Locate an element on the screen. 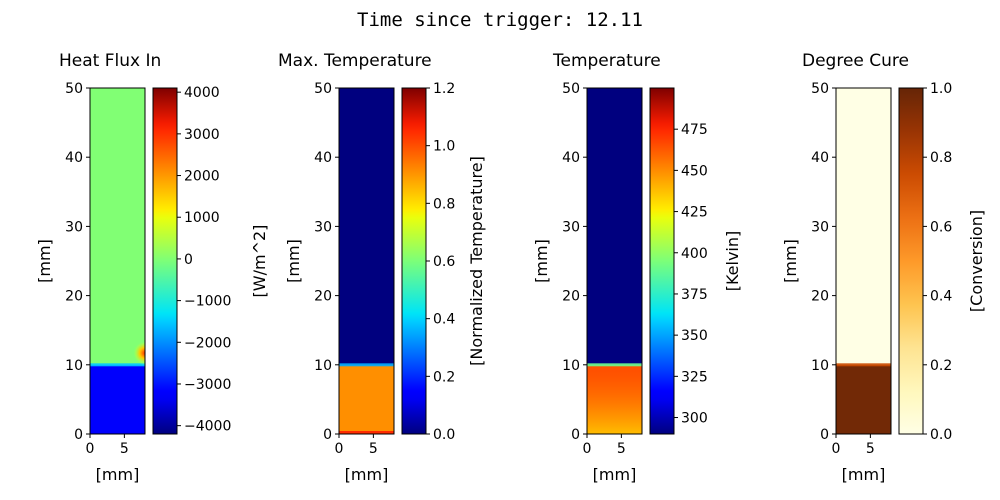  heat-hotspot is located at coordinates (139, 353).